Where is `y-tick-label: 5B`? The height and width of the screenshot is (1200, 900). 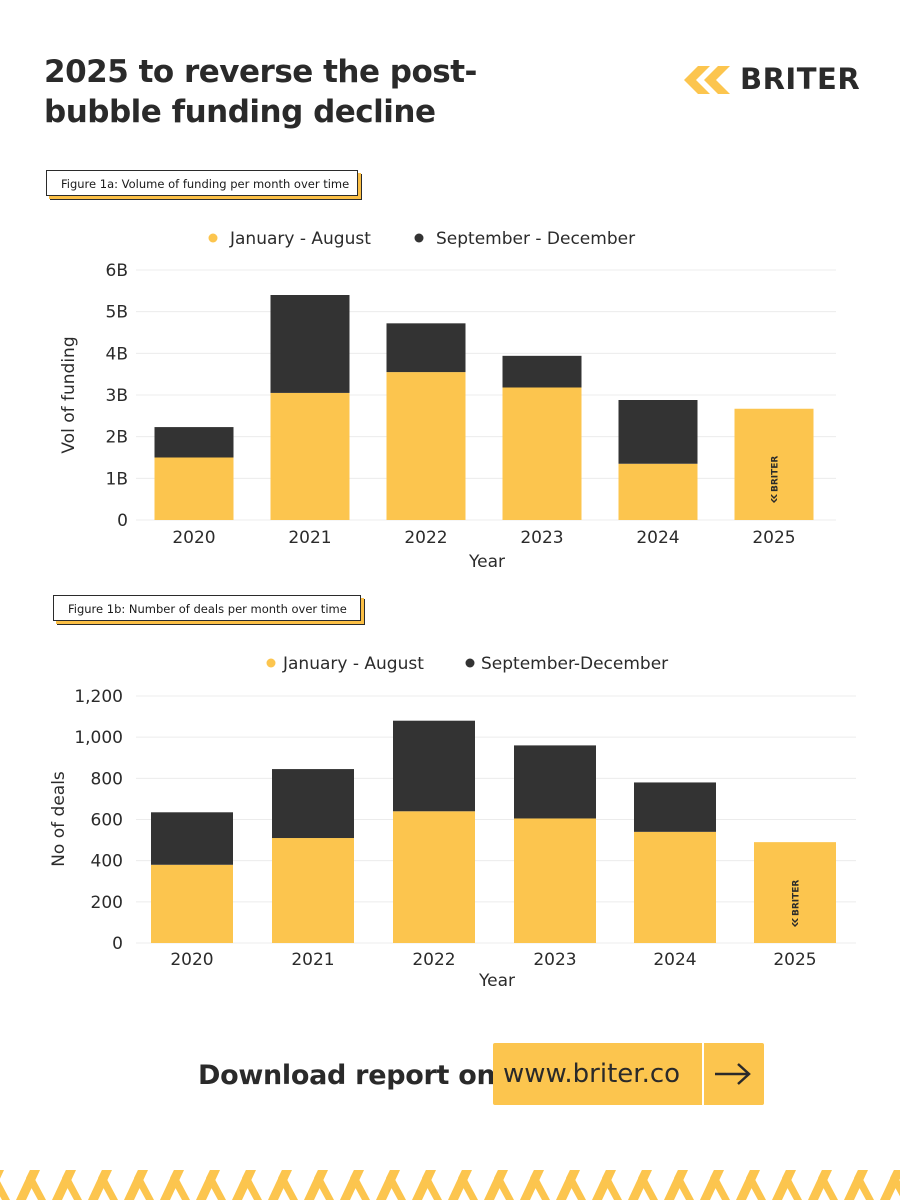 y-tick-label: 5B is located at coordinates (117, 313).